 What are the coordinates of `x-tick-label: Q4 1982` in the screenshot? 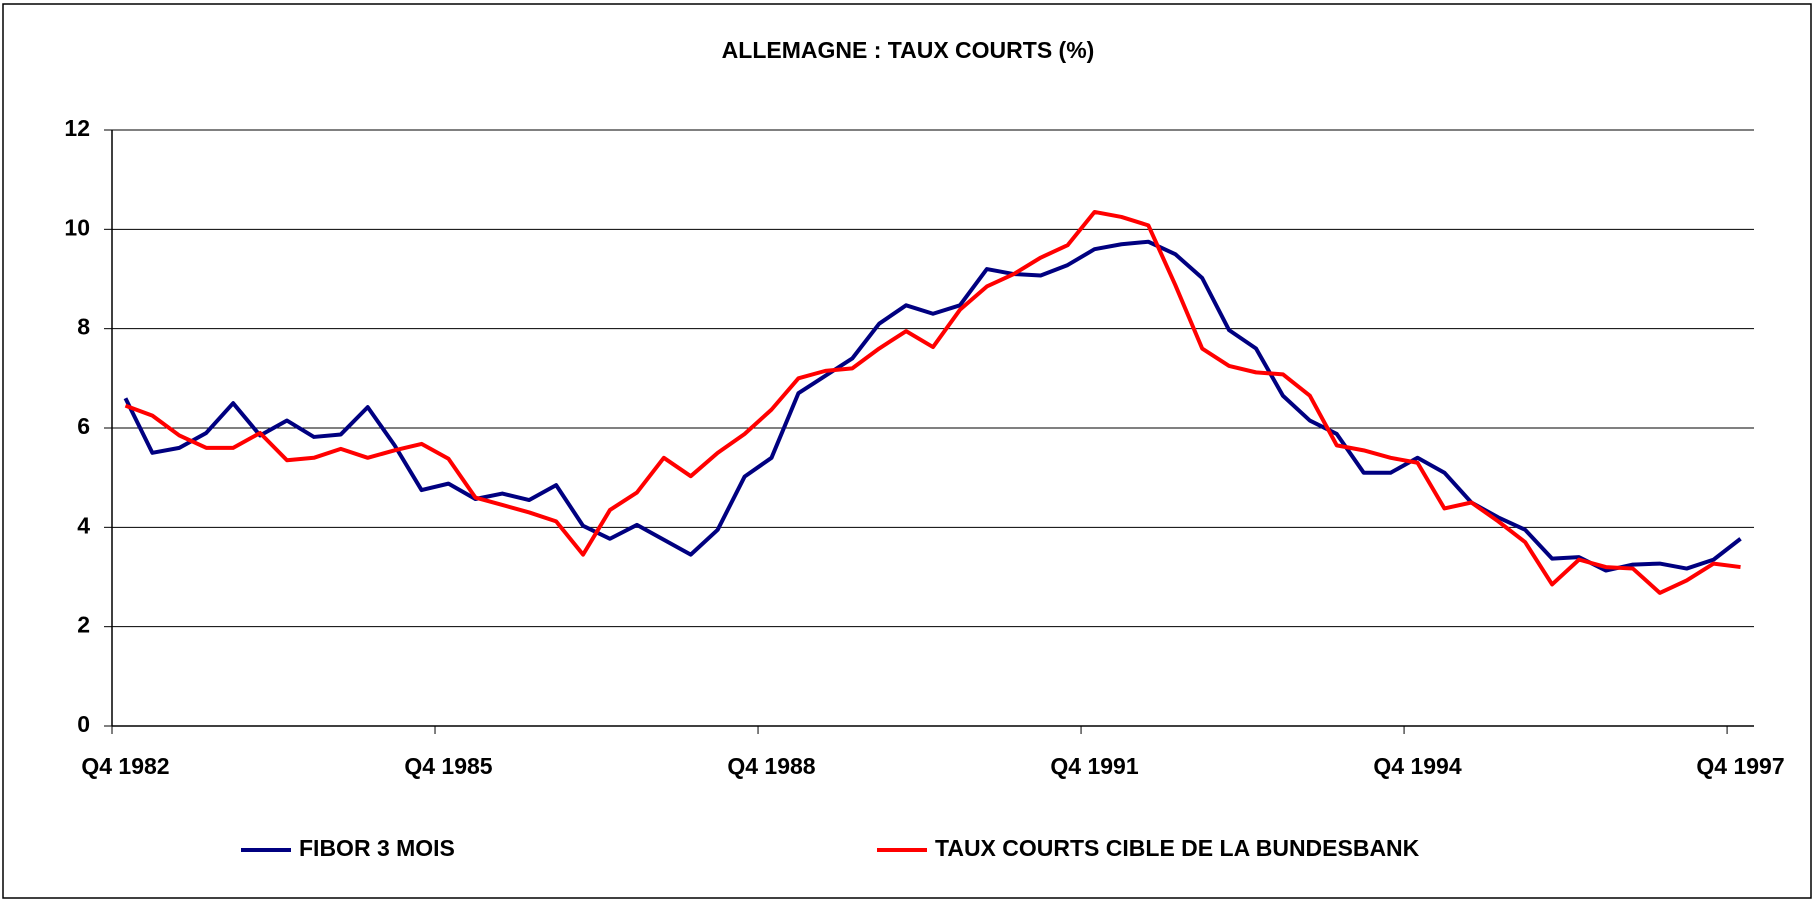 It's located at (125, 766).